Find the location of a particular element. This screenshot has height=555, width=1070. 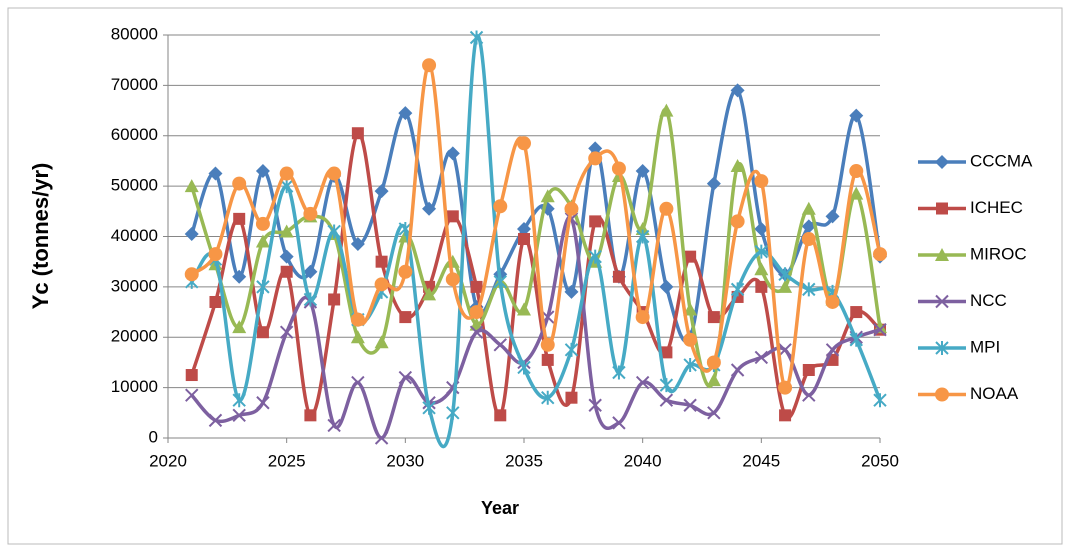

y-tick-label: 50000 is located at coordinates (134, 185).